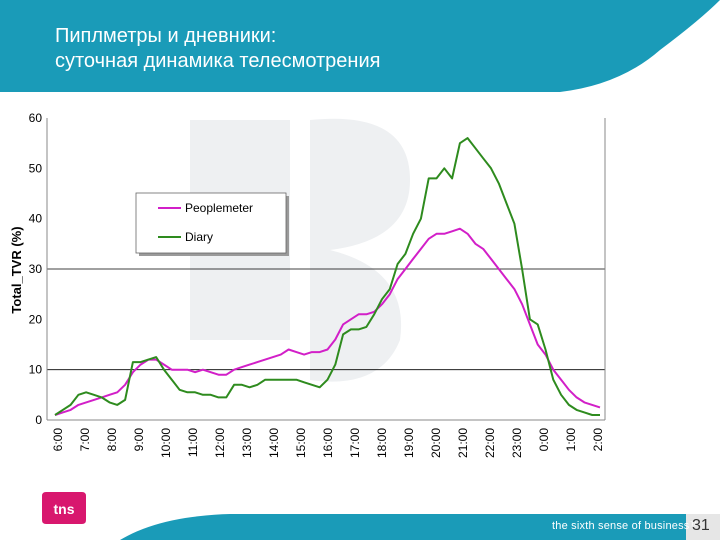  Describe the element at coordinates (112, 440) in the screenshot. I see `x-tick-label: 8:00` at that location.